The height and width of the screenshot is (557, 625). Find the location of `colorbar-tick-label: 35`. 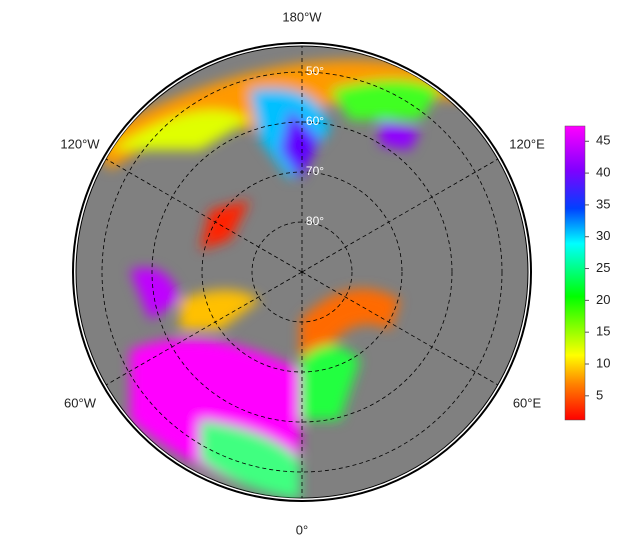

colorbar-tick-label: 35 is located at coordinates (603, 203).